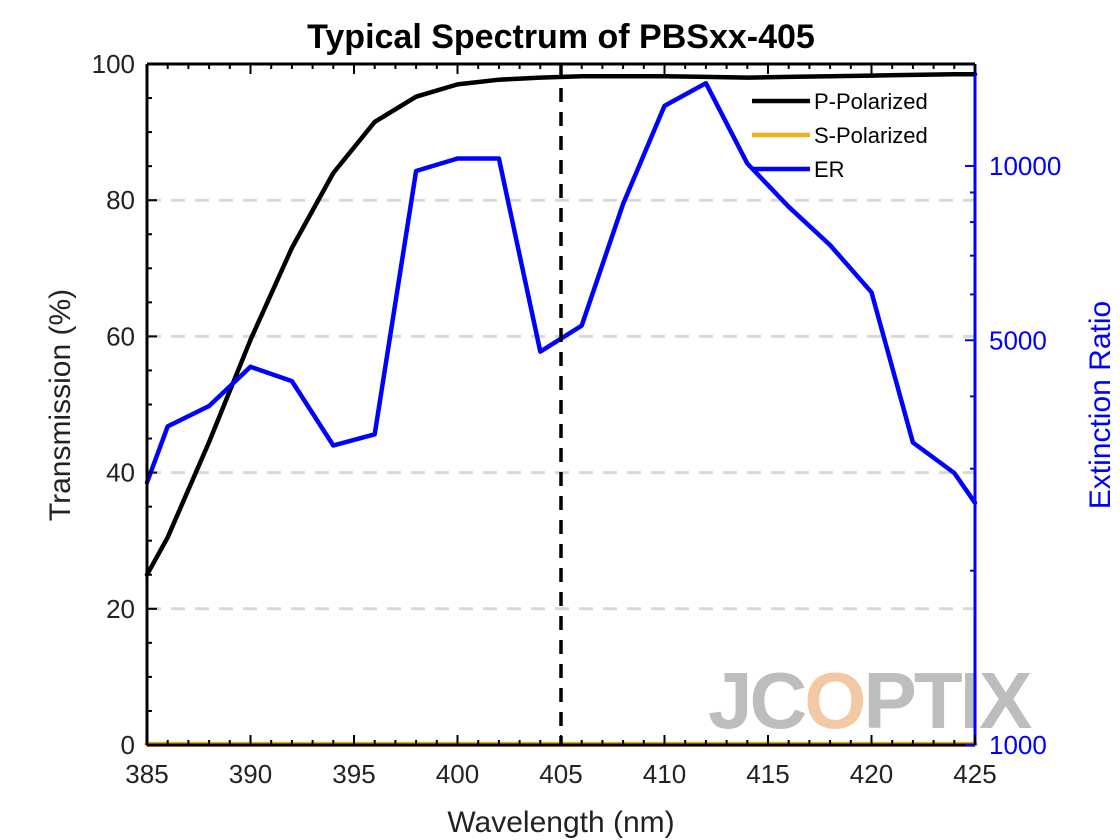 This screenshot has width=1120, height=840. Describe the element at coordinates (871, 101) in the screenshot. I see `legend-label-p-polarized: P-Polarized` at that location.